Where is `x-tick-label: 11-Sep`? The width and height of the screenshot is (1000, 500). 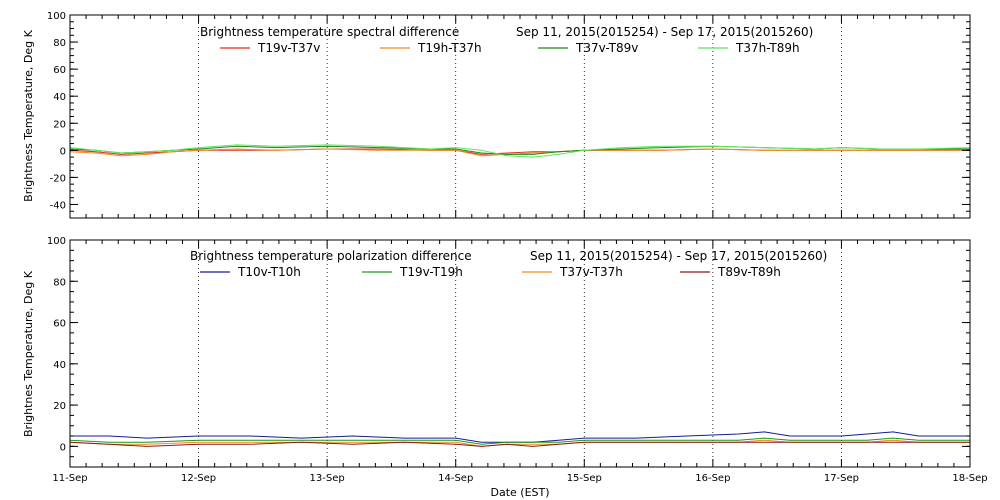
x-tick-label: 11-Sep is located at coordinates (69, 478).